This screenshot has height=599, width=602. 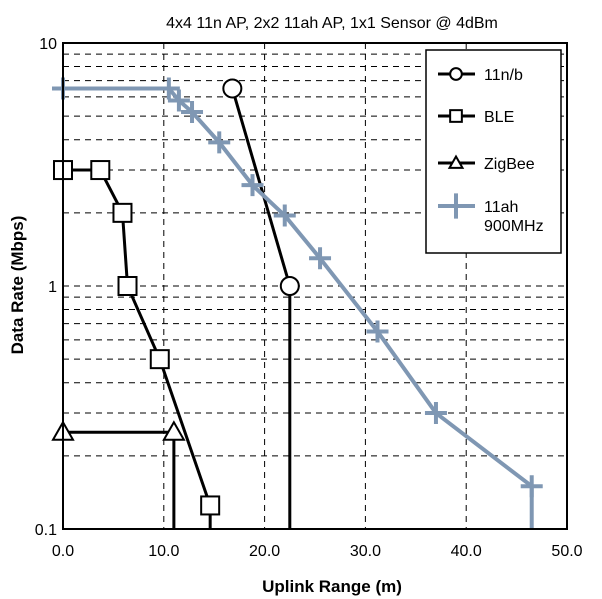 What do you see at coordinates (566, 551) in the screenshot?
I see `x-tick-label: 50.0` at bounding box center [566, 551].